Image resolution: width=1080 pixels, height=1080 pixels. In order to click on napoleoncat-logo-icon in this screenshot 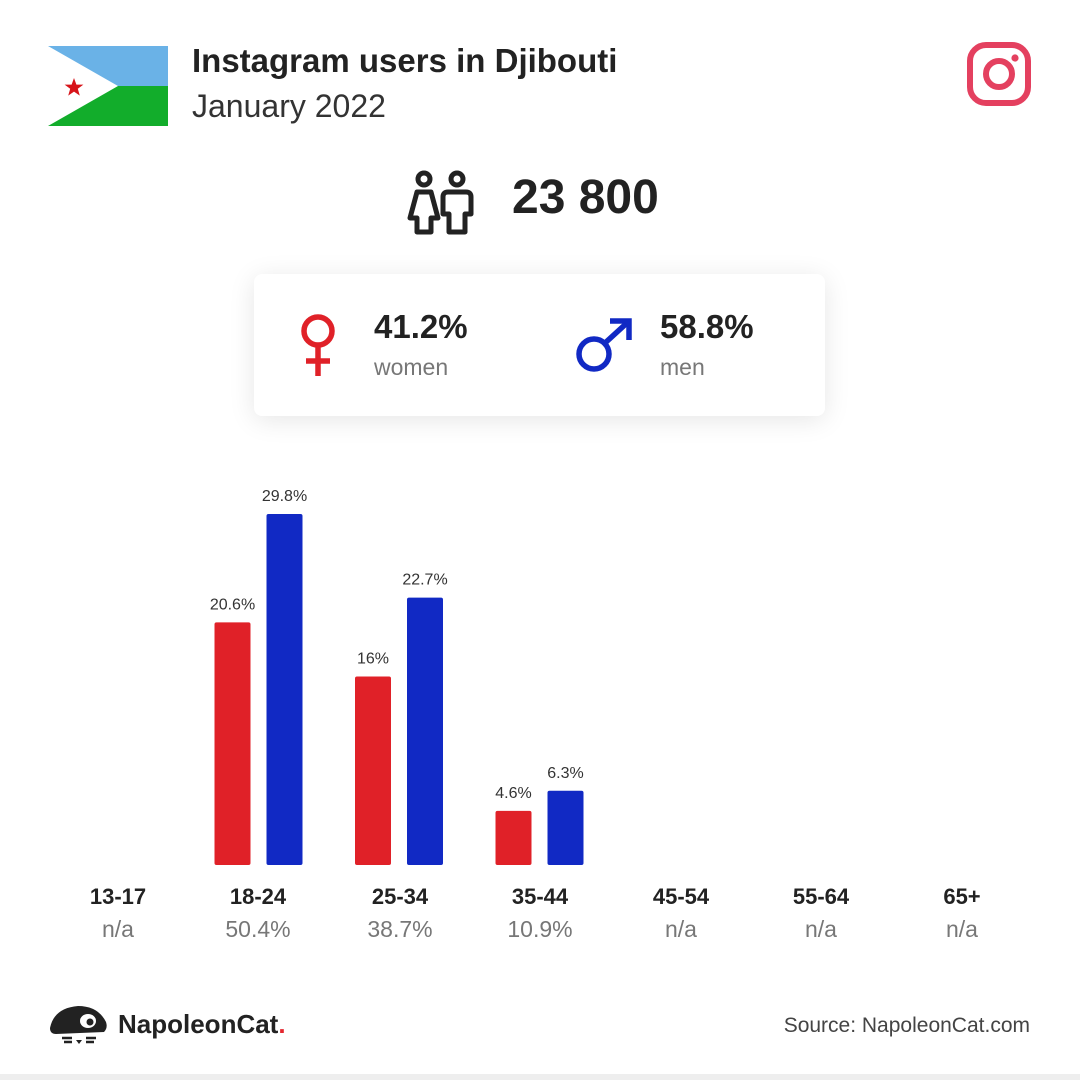, I will do `click(78, 1025)`.